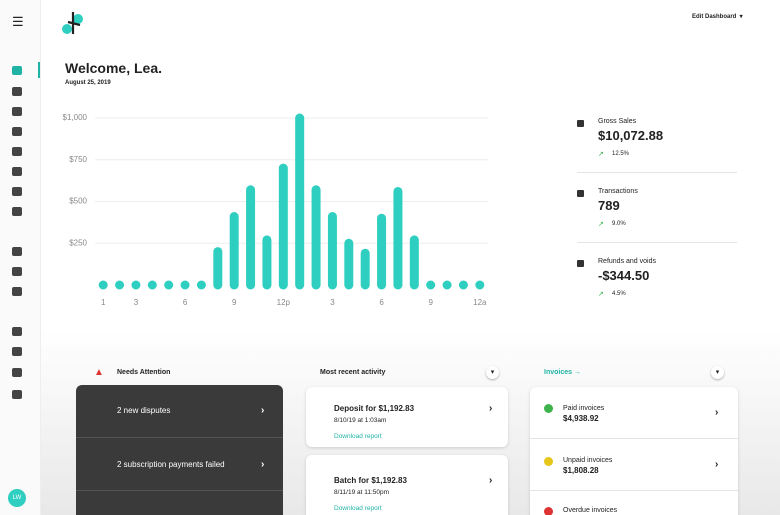 This screenshot has height=515, width=780. I want to click on y-tick-label: $500, so click(78, 201).